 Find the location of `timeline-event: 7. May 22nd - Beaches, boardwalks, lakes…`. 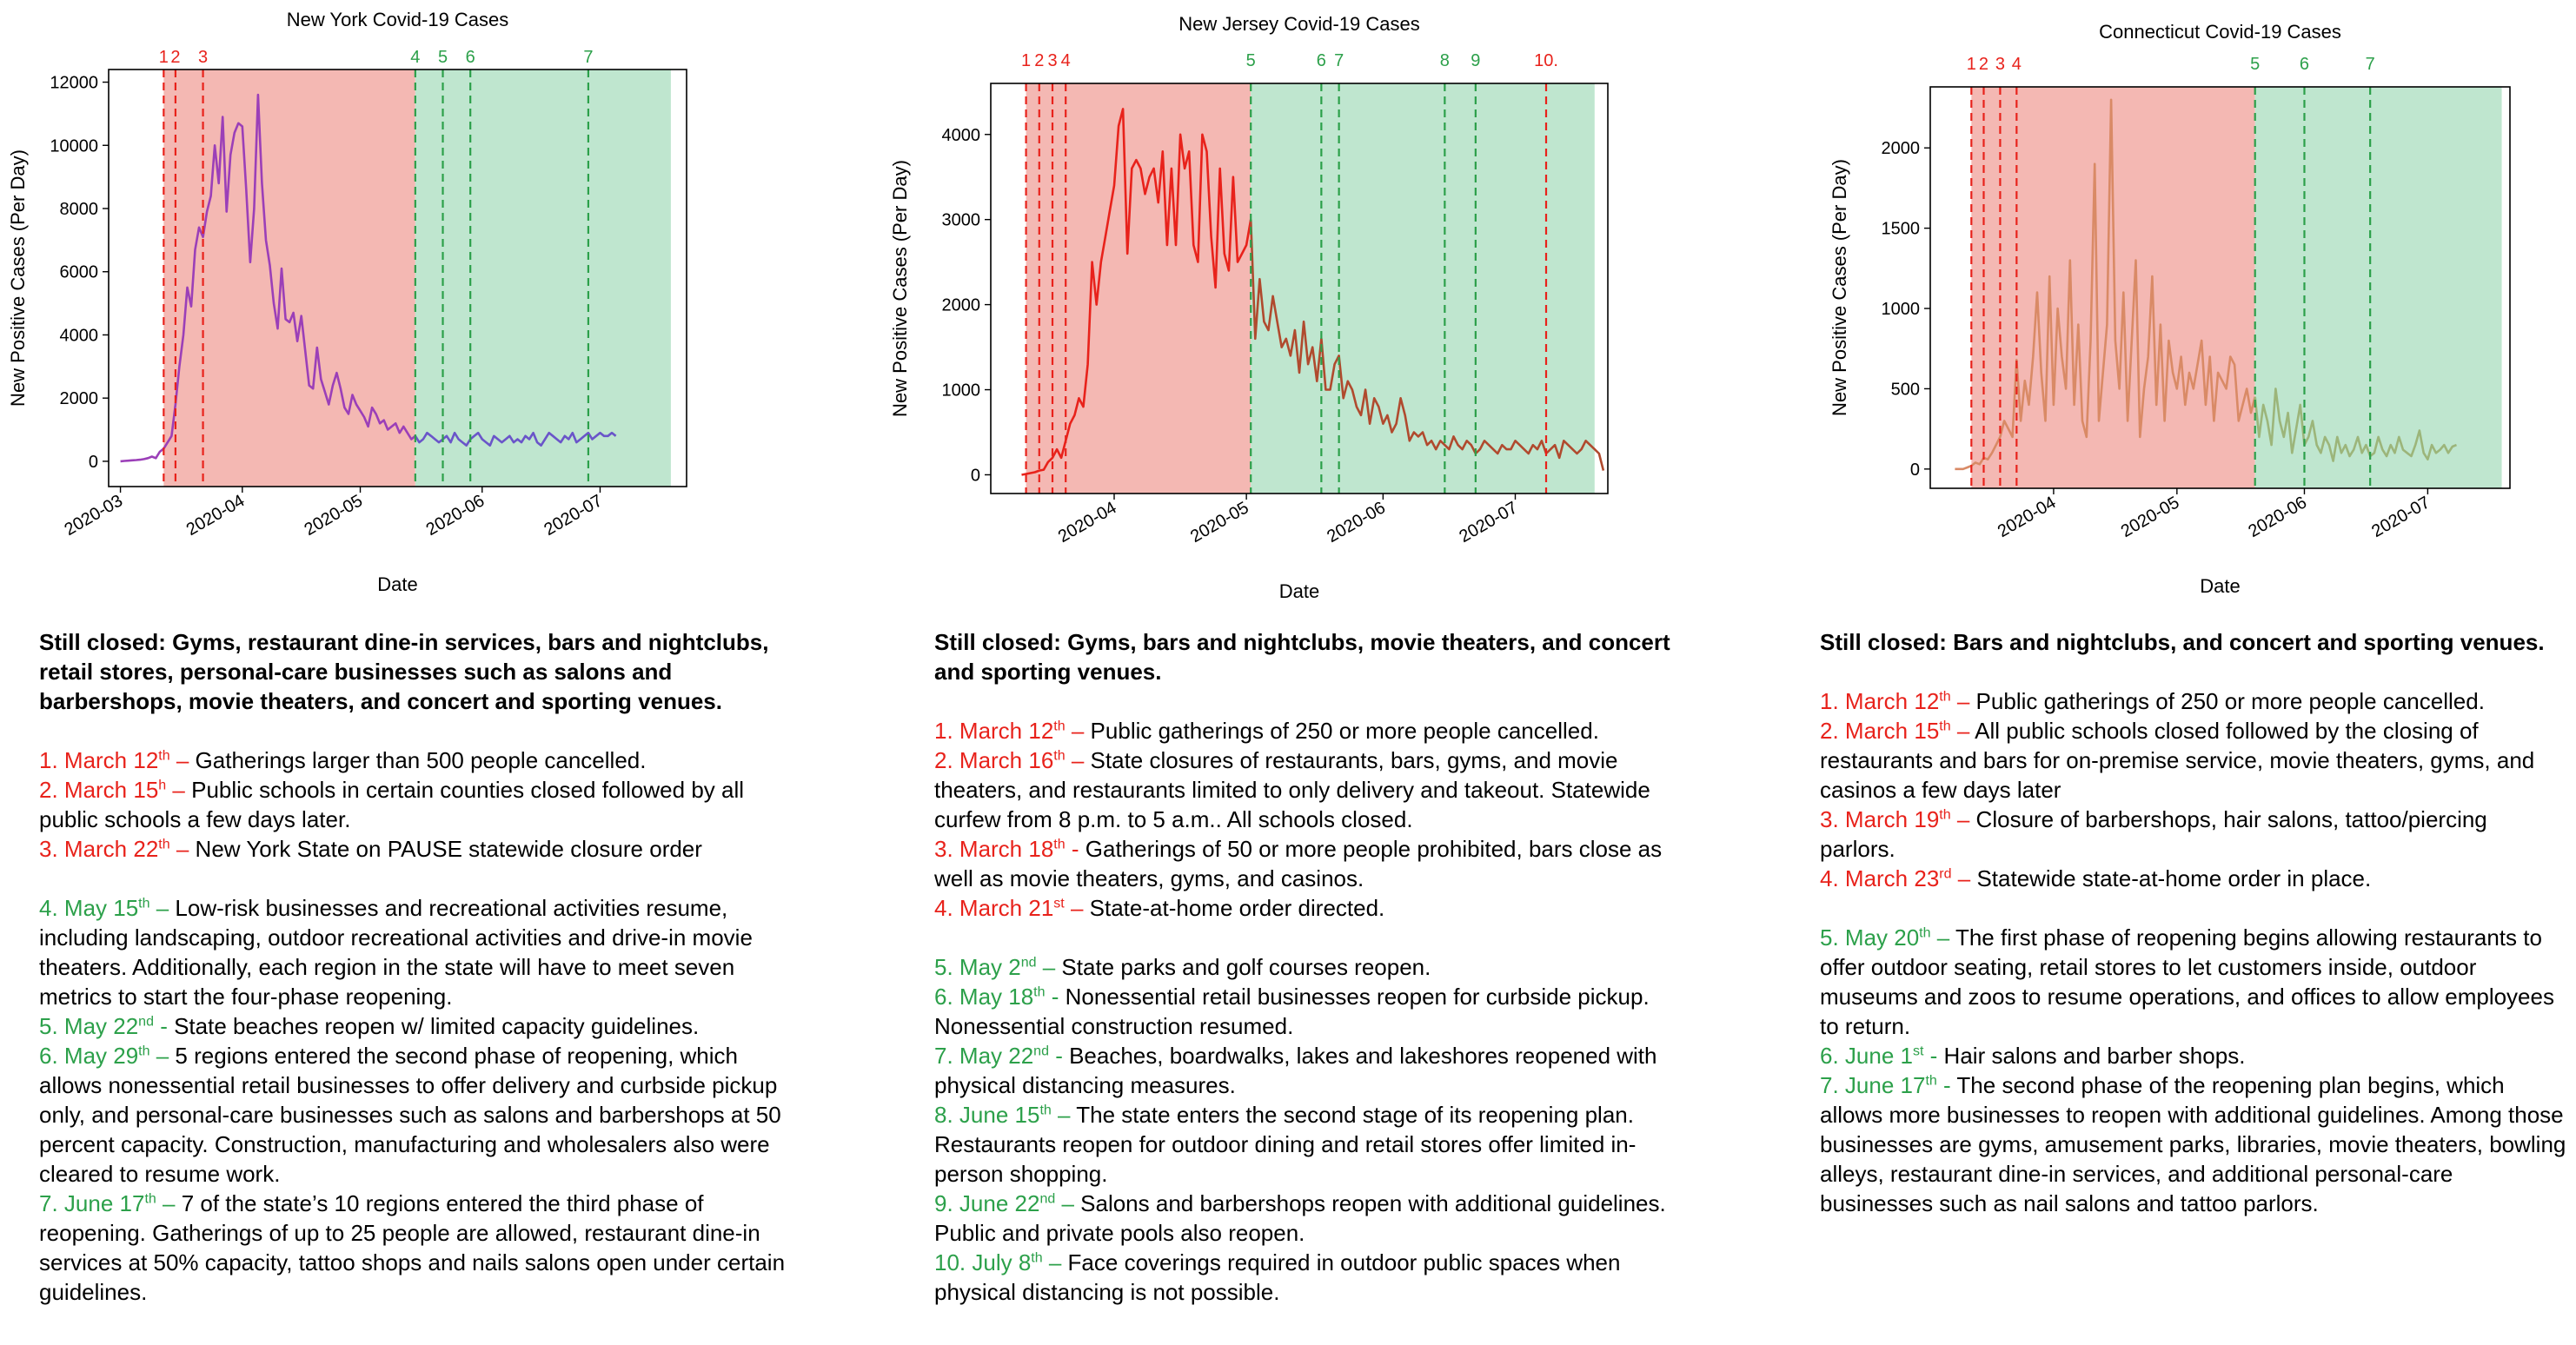

timeline-event: 7. May 22nd - Beaches, boardwalks, lakes… is located at coordinates (1316, 1070).